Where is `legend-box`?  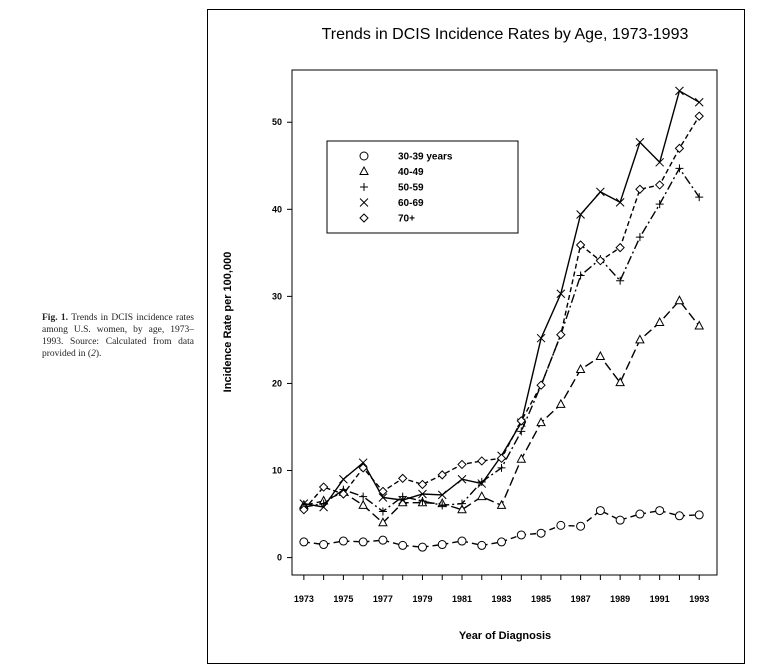 legend-box is located at coordinates (422, 187).